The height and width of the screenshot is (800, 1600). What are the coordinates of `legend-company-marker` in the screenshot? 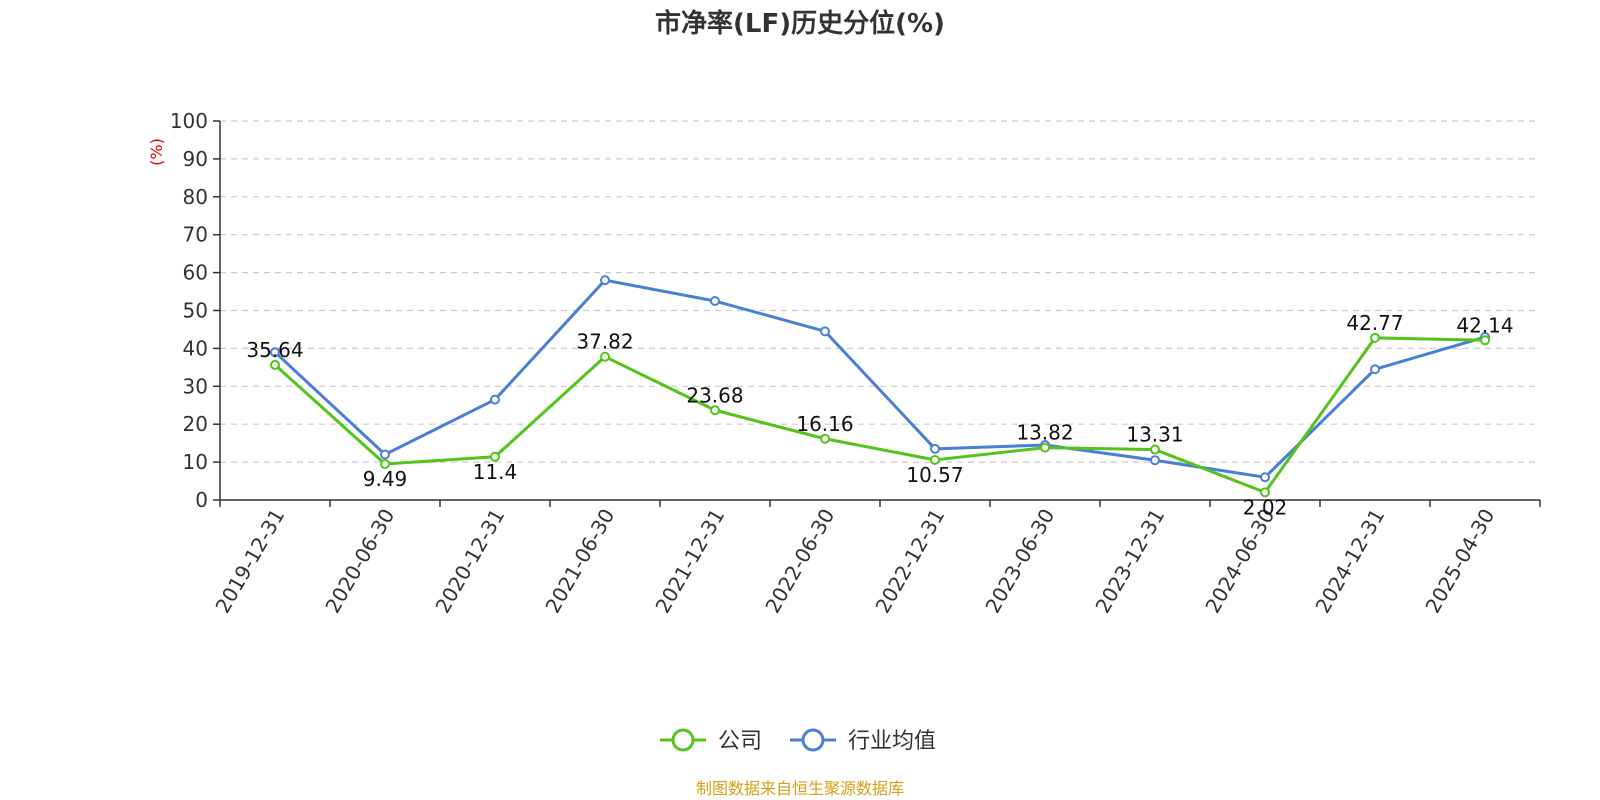 It's located at (683, 740).